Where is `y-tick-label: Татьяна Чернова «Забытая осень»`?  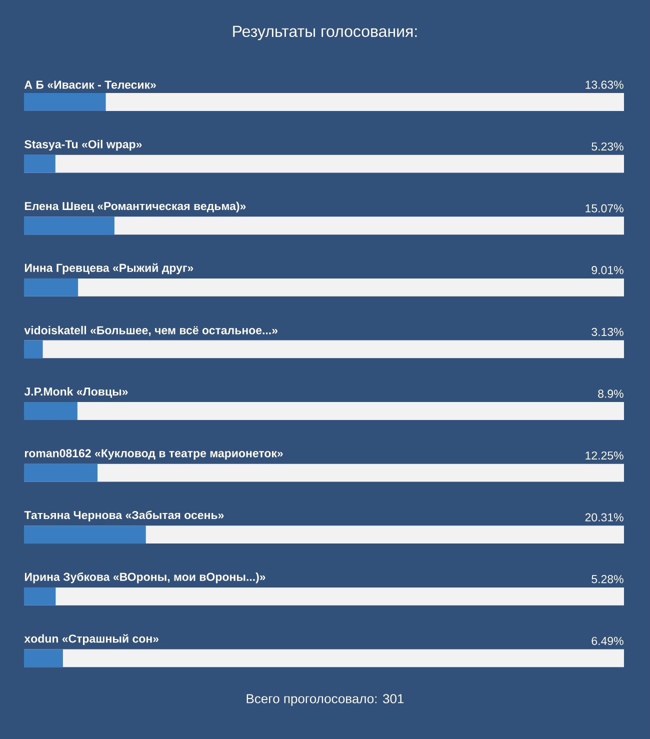 y-tick-label: Татьяна Чернова «Забытая осень» is located at coordinates (124, 516).